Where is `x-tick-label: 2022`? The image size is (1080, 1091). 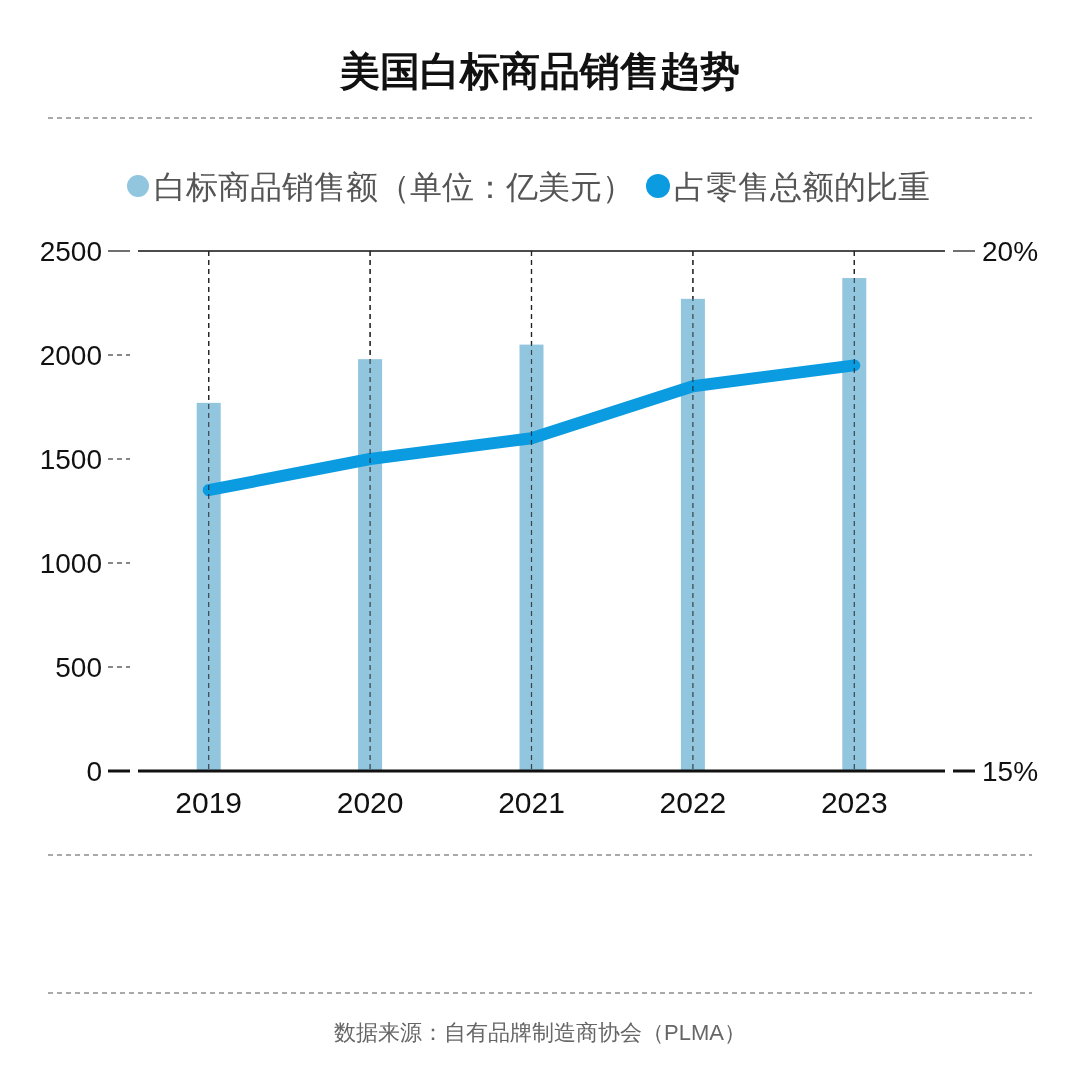
x-tick-label: 2022 is located at coordinates (693, 802).